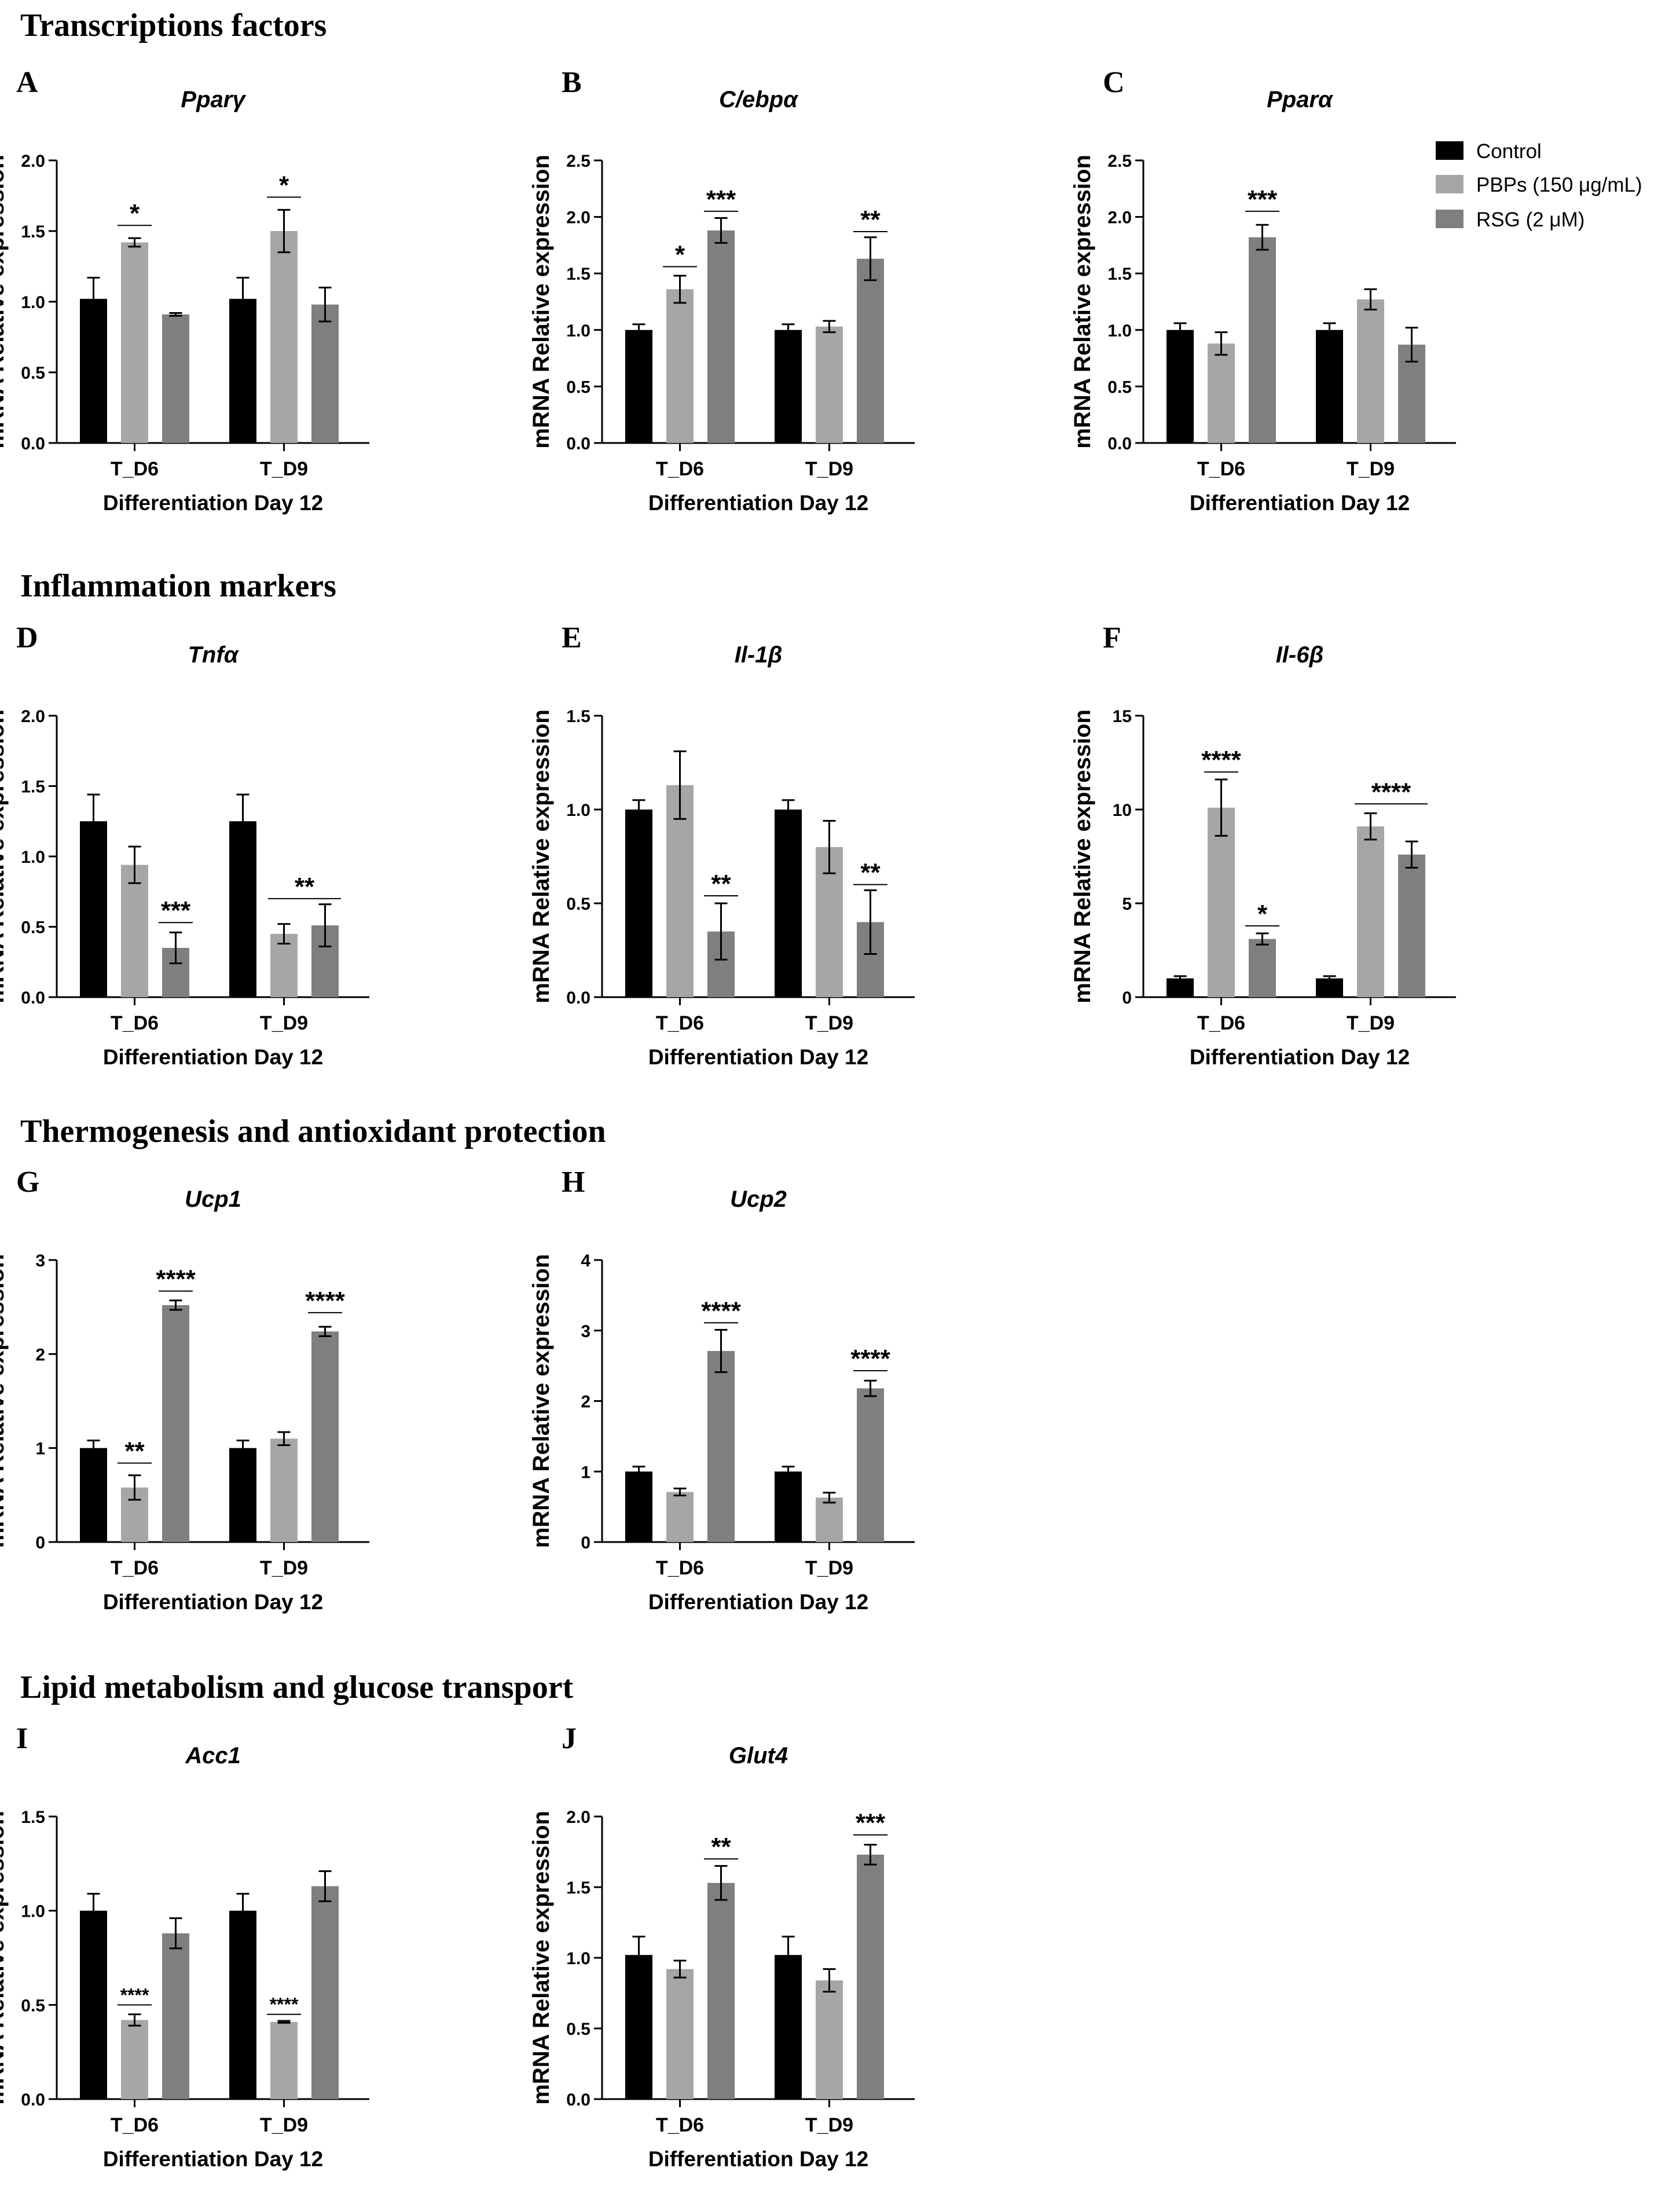 The width and height of the screenshot is (1680, 2190). I want to click on panel-letter: C, so click(1114, 82).